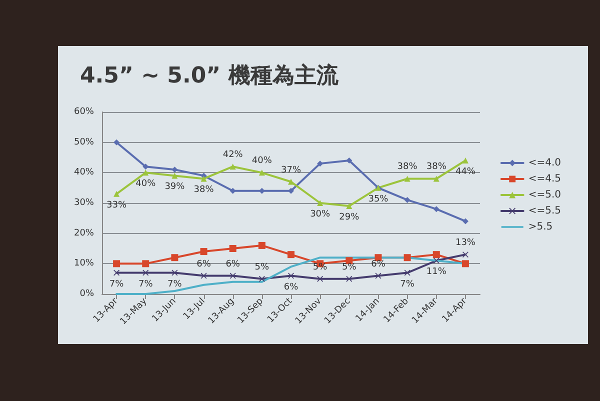  What do you see at coordinates (84, 142) in the screenshot?
I see `y-tick-label: 50%` at bounding box center [84, 142].